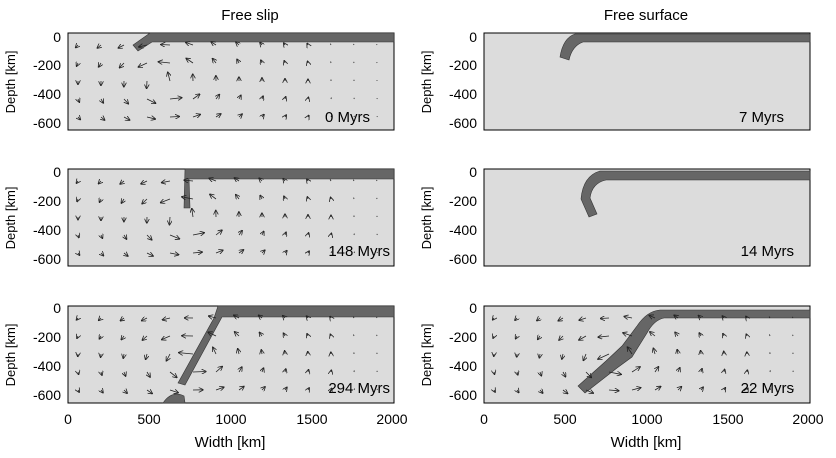 This screenshot has width=836, height=458. Describe the element at coordinates (646, 442) in the screenshot. I see `x-axis-label: Width [km]` at that location.